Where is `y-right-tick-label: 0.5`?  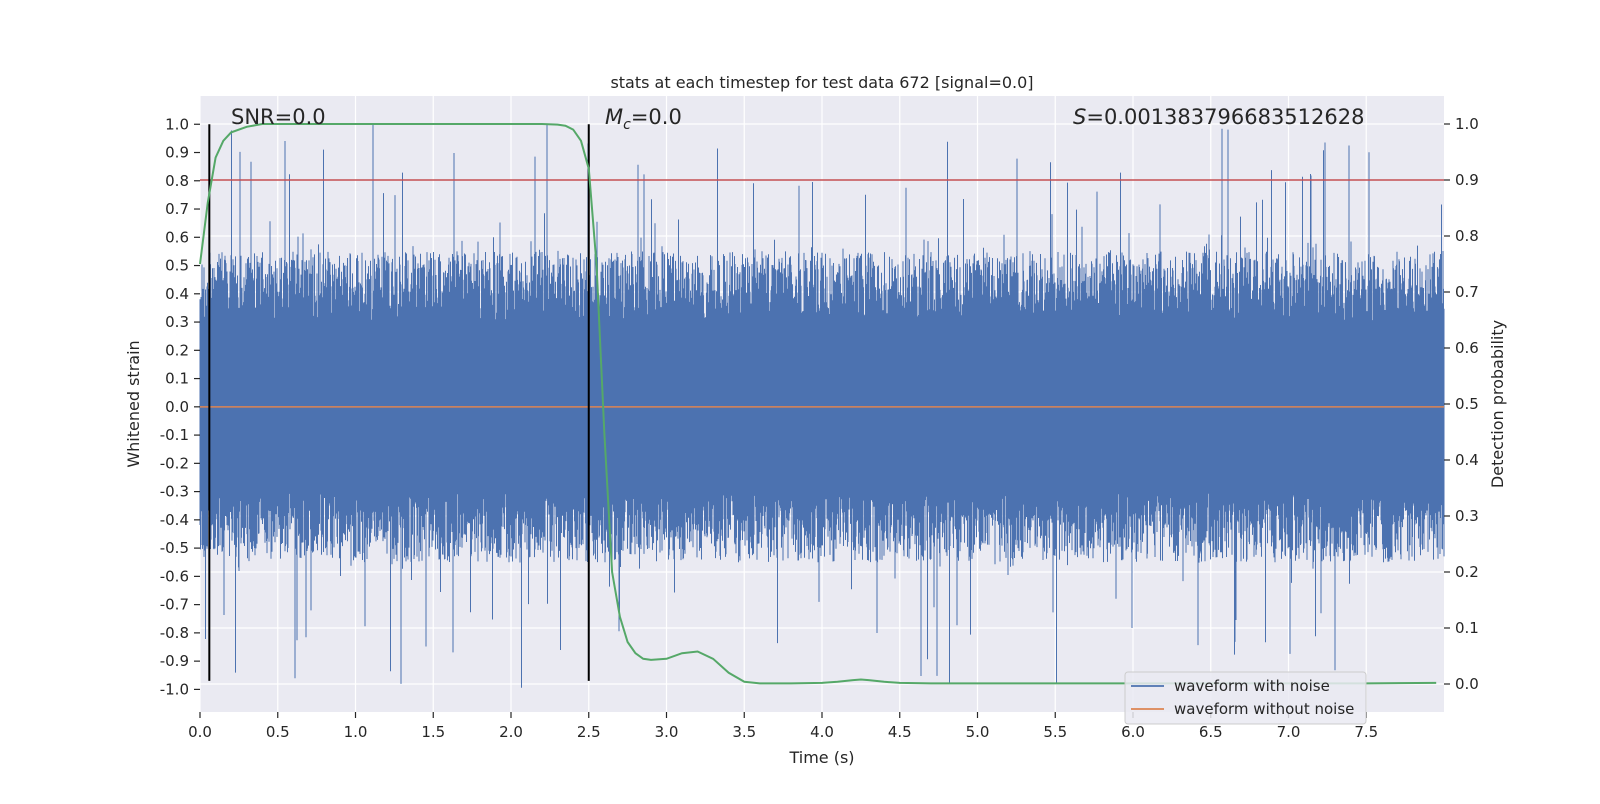
y-right-tick-label: 0.5 is located at coordinates (1467, 404).